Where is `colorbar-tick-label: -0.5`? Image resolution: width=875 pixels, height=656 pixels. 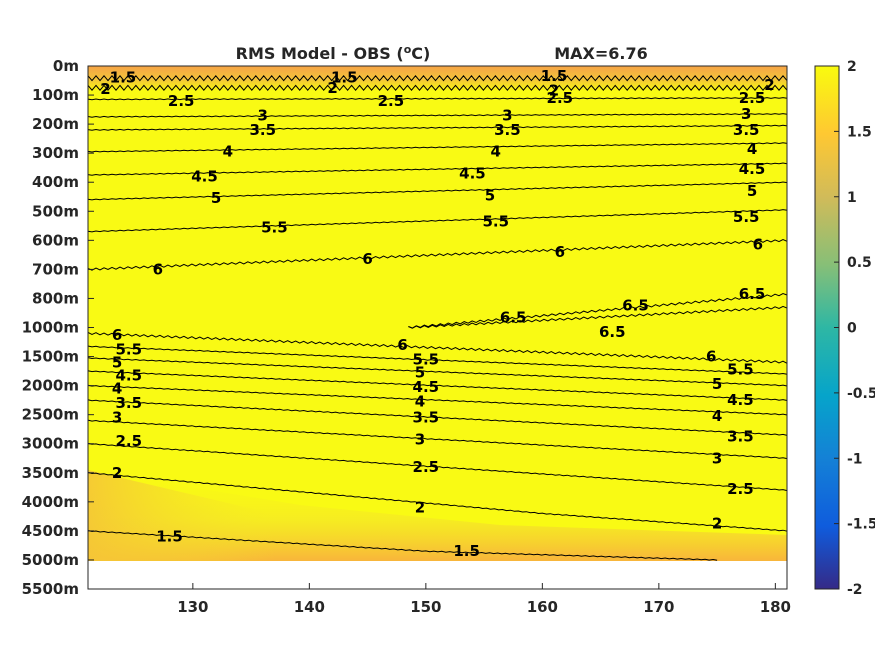
colorbar-tick-label: -0.5 is located at coordinates (861, 394).